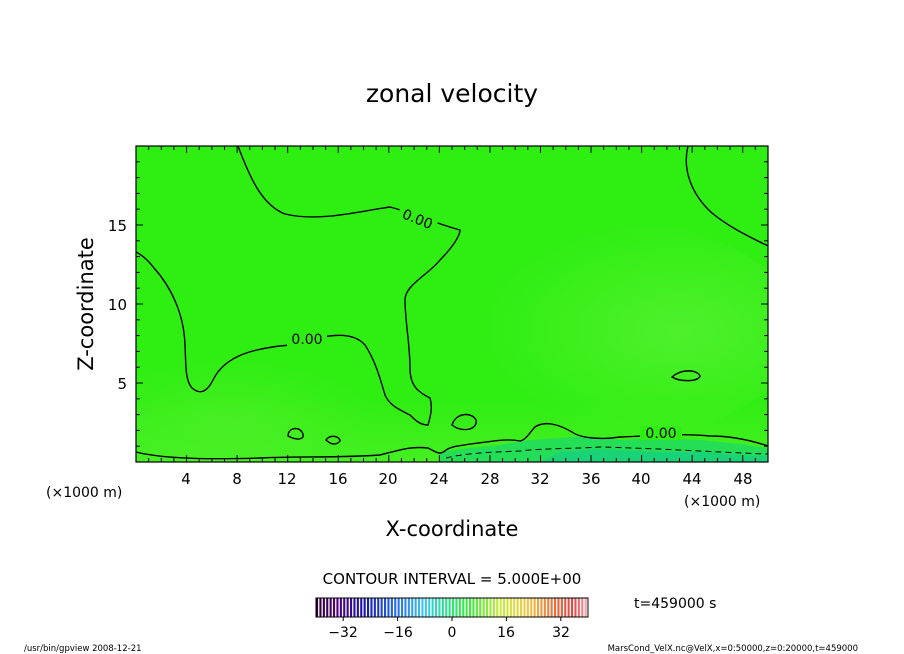 Image resolution: width=904 pixels, height=654 pixels. What do you see at coordinates (726, 196) in the screenshot?
I see `contour-zero-top-right` at bounding box center [726, 196].